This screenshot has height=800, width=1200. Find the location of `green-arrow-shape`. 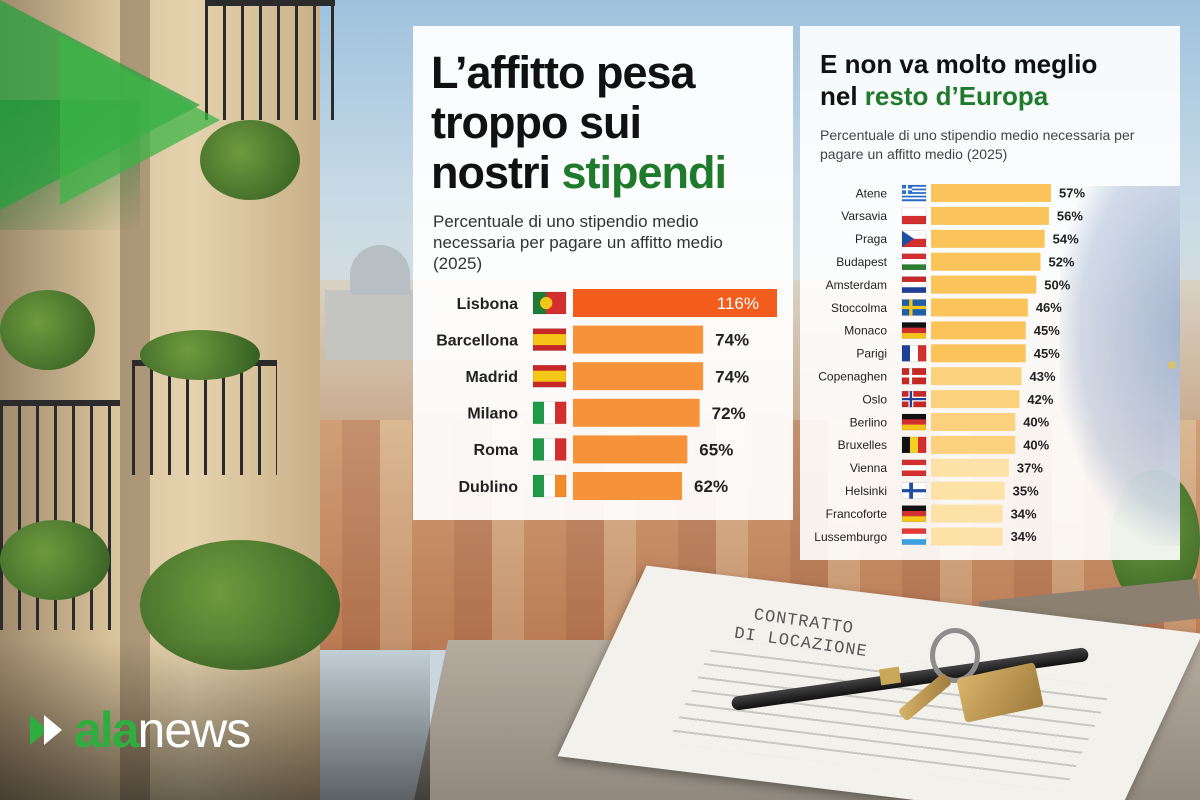

green-arrow-shape is located at coordinates (140, 120).